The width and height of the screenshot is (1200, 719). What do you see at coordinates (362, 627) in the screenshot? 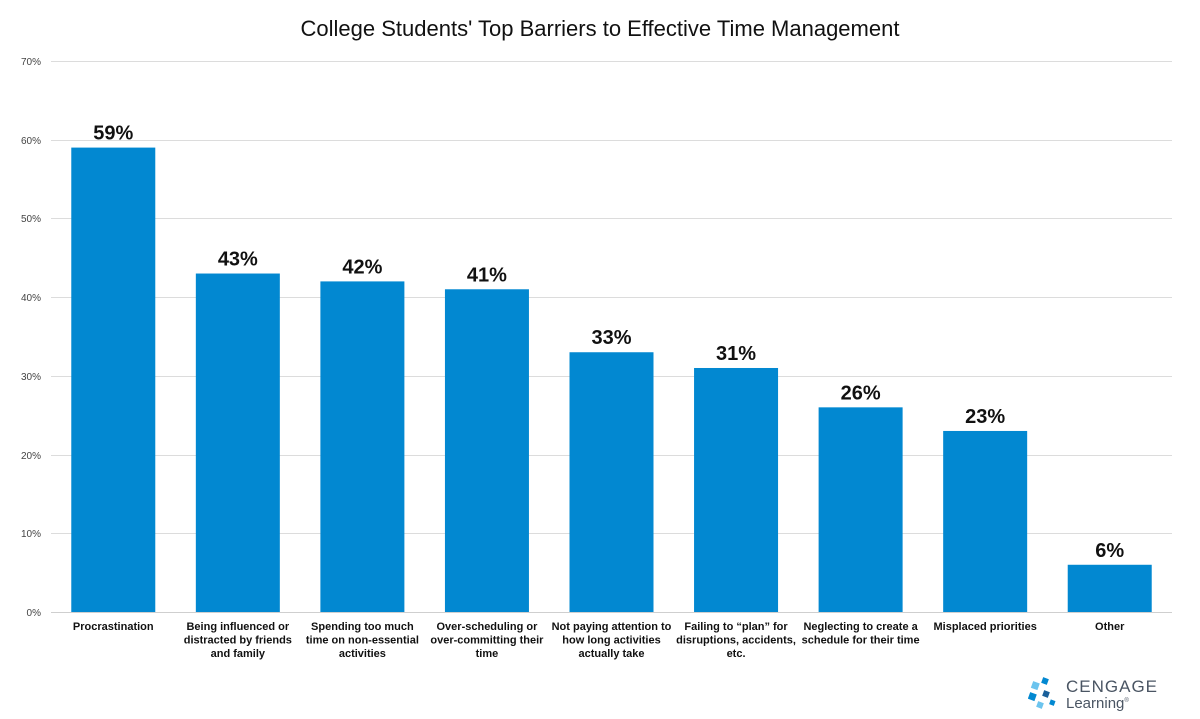
I see `x-tick-label-line: Spending too much` at bounding box center [362, 627].